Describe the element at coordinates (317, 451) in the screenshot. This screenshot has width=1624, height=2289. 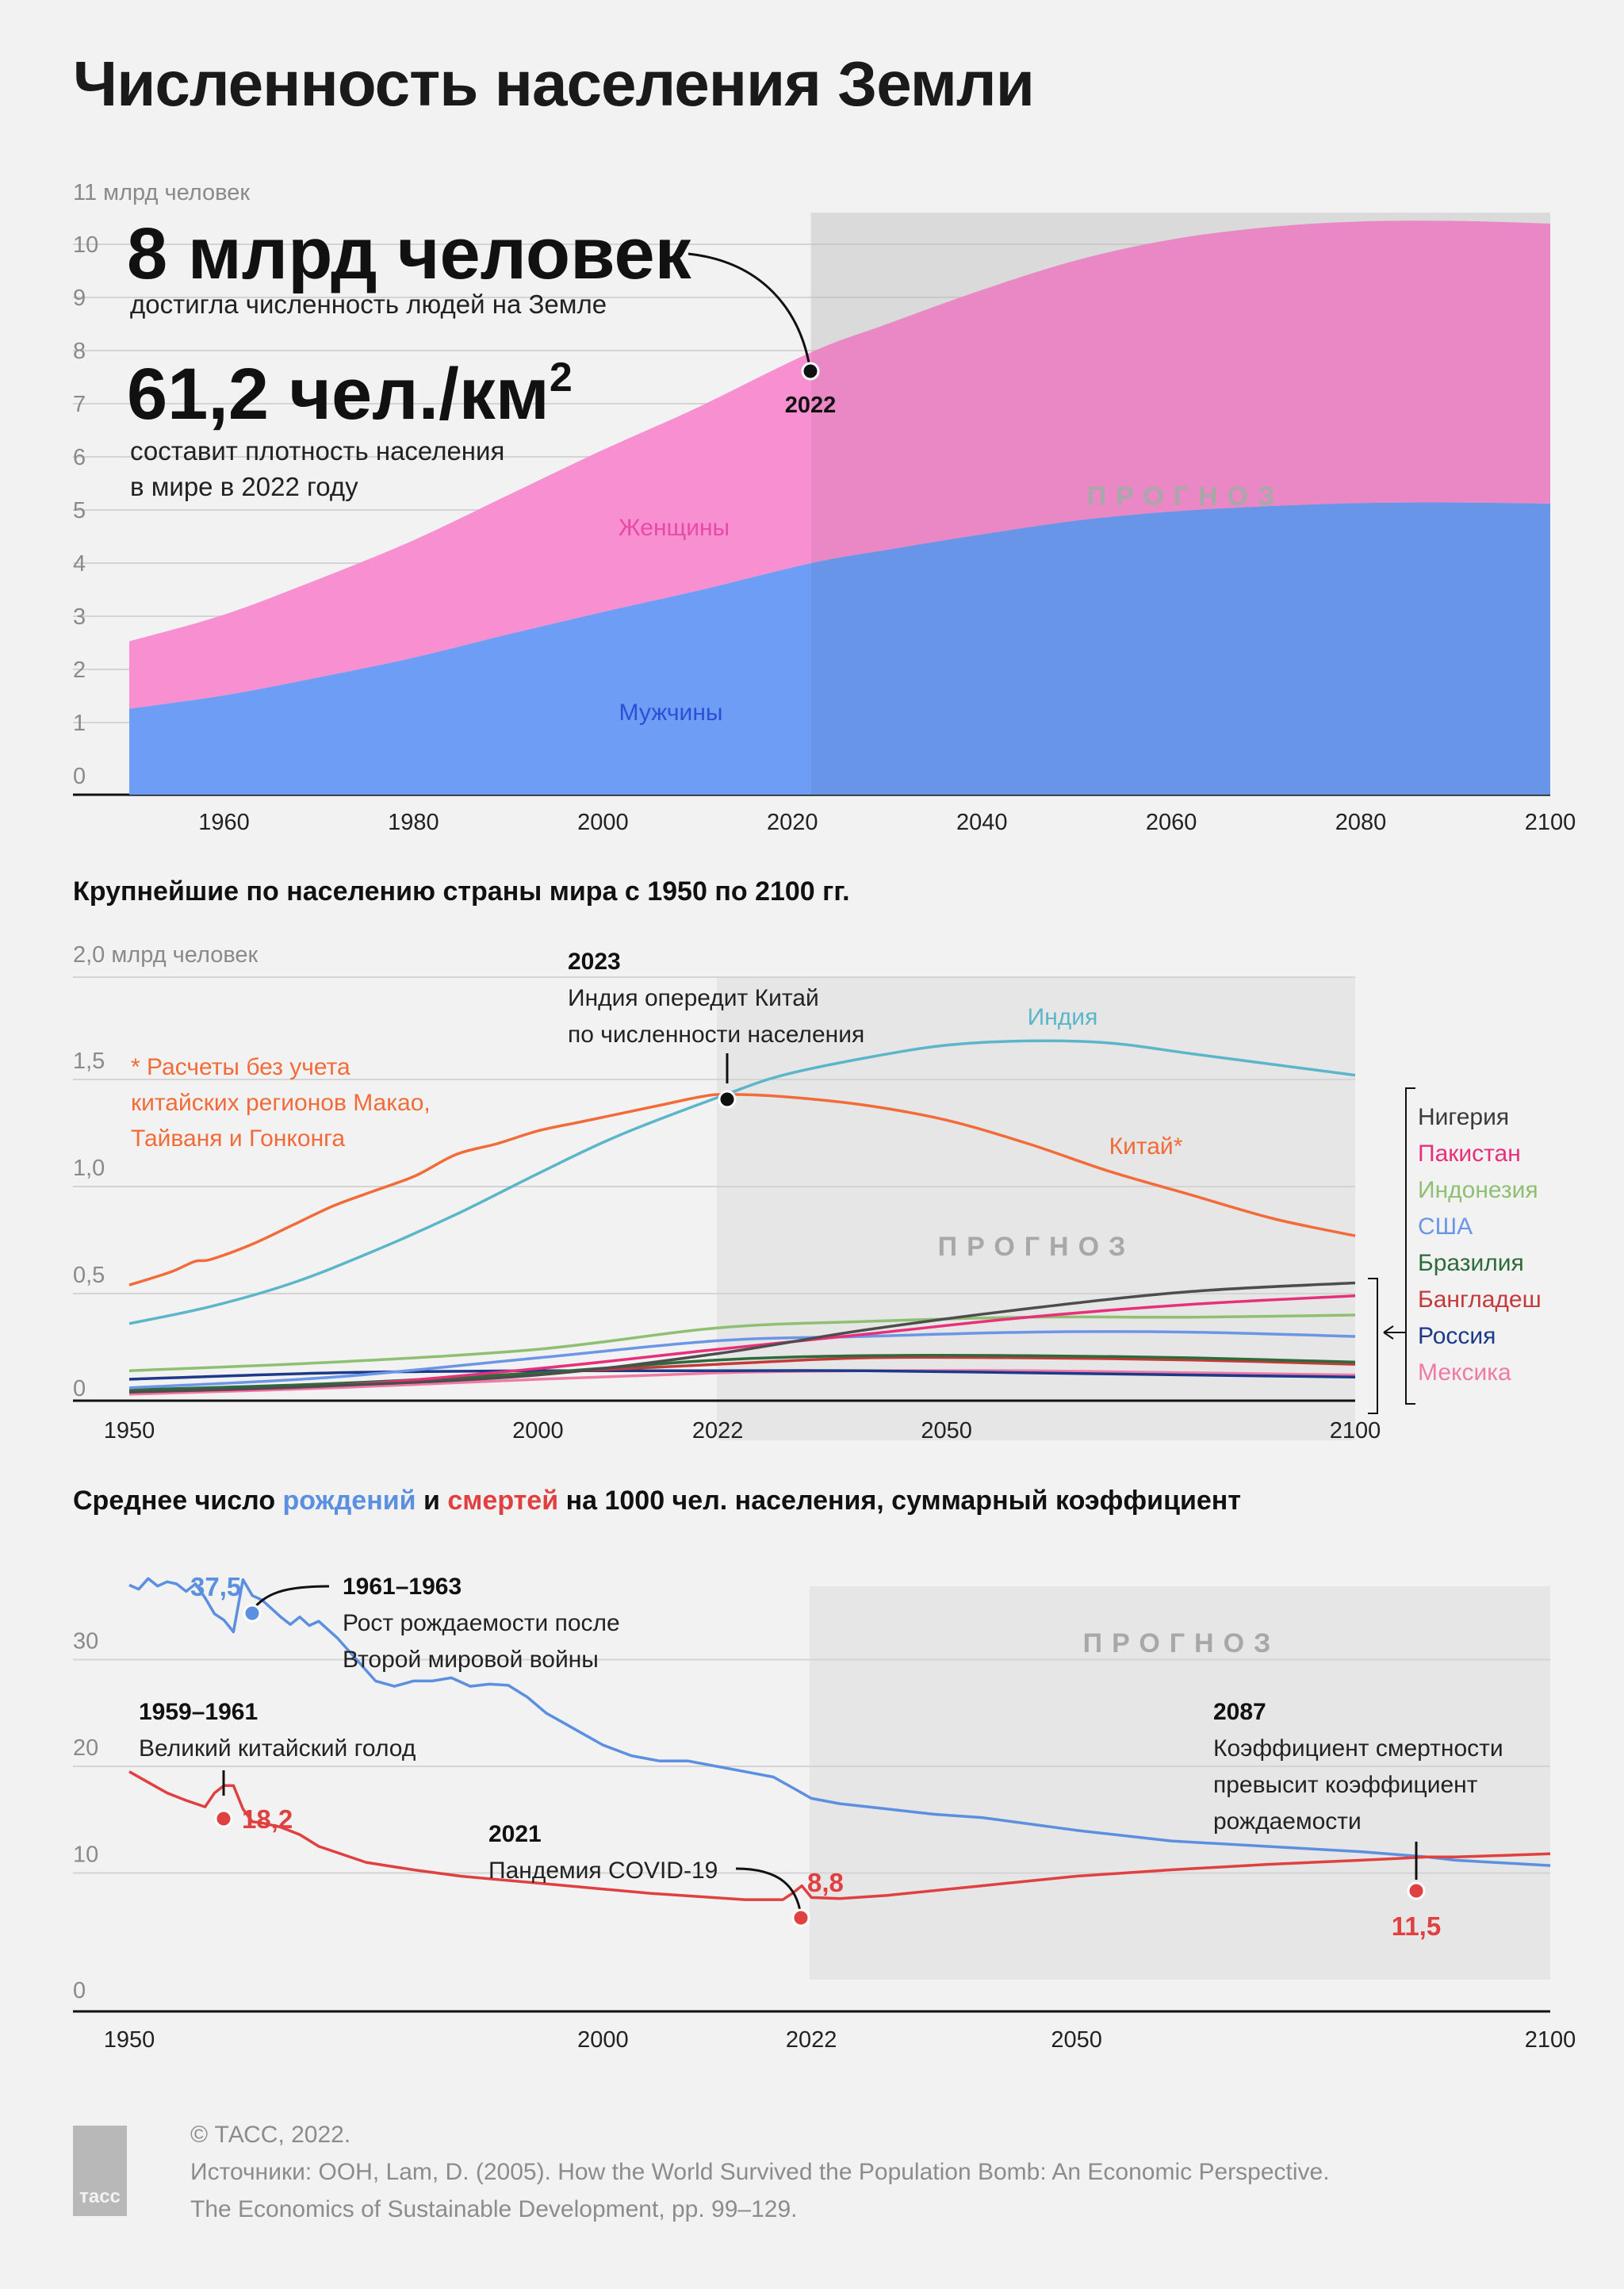
I see `density-text-1: составит плотность населения` at that location.